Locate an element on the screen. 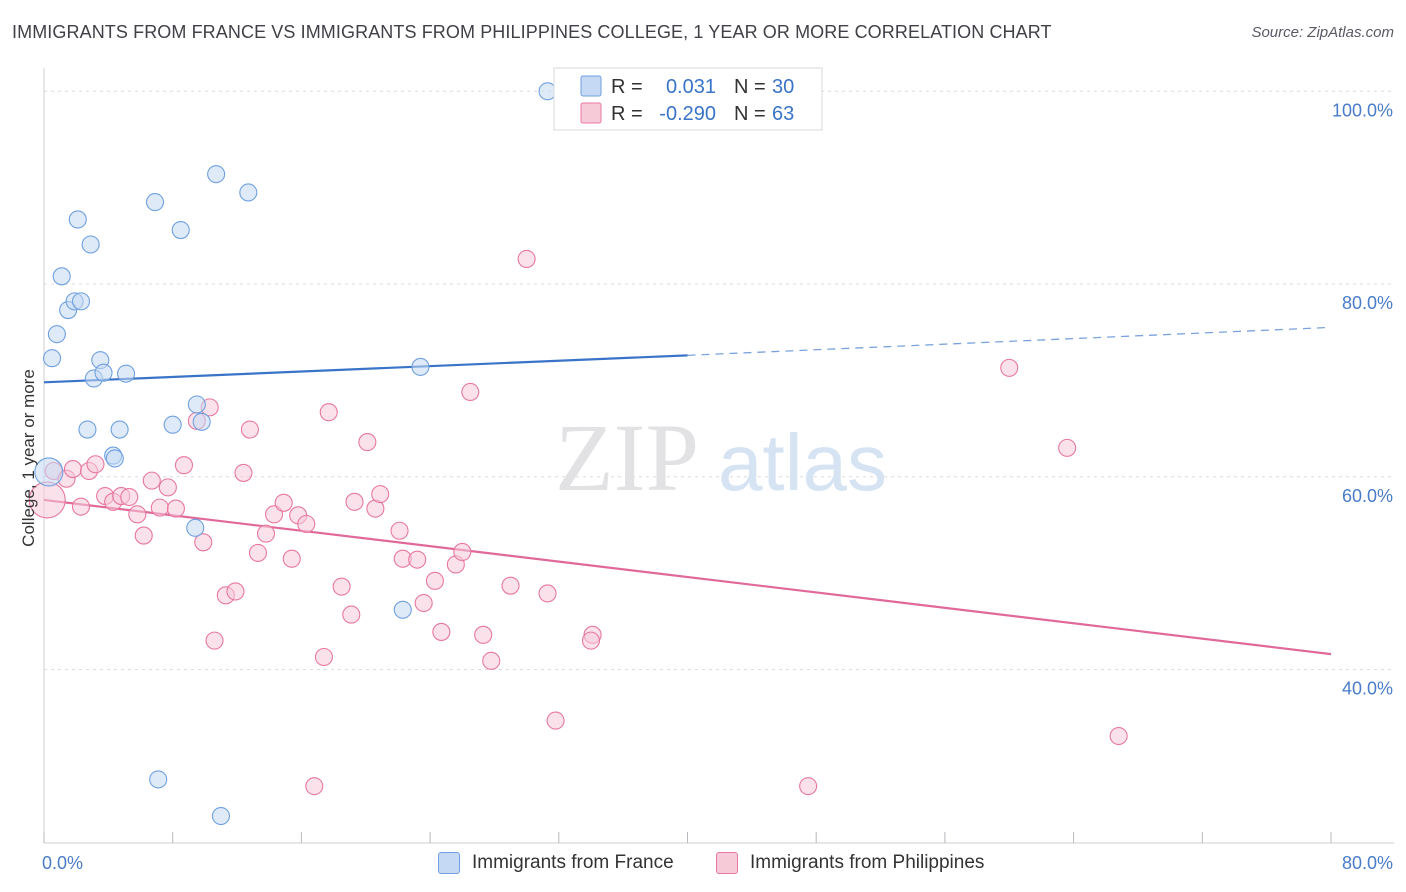  stats-n-label-france: N = is located at coordinates (750, 87).